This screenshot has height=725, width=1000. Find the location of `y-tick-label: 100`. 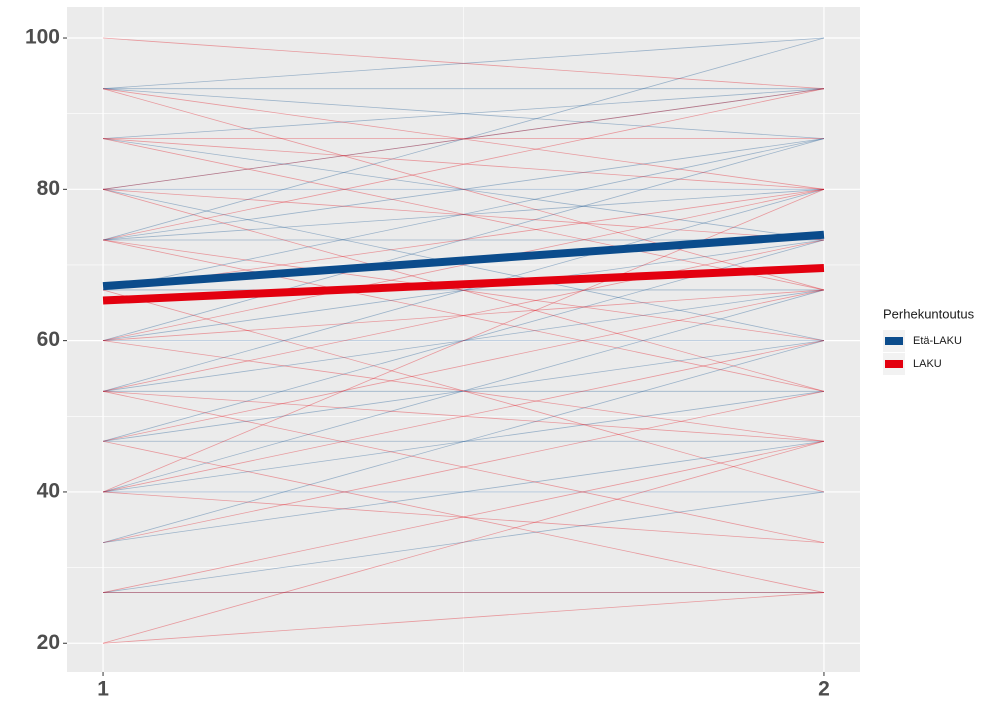

y-tick-label: 100 is located at coordinates (42, 37).